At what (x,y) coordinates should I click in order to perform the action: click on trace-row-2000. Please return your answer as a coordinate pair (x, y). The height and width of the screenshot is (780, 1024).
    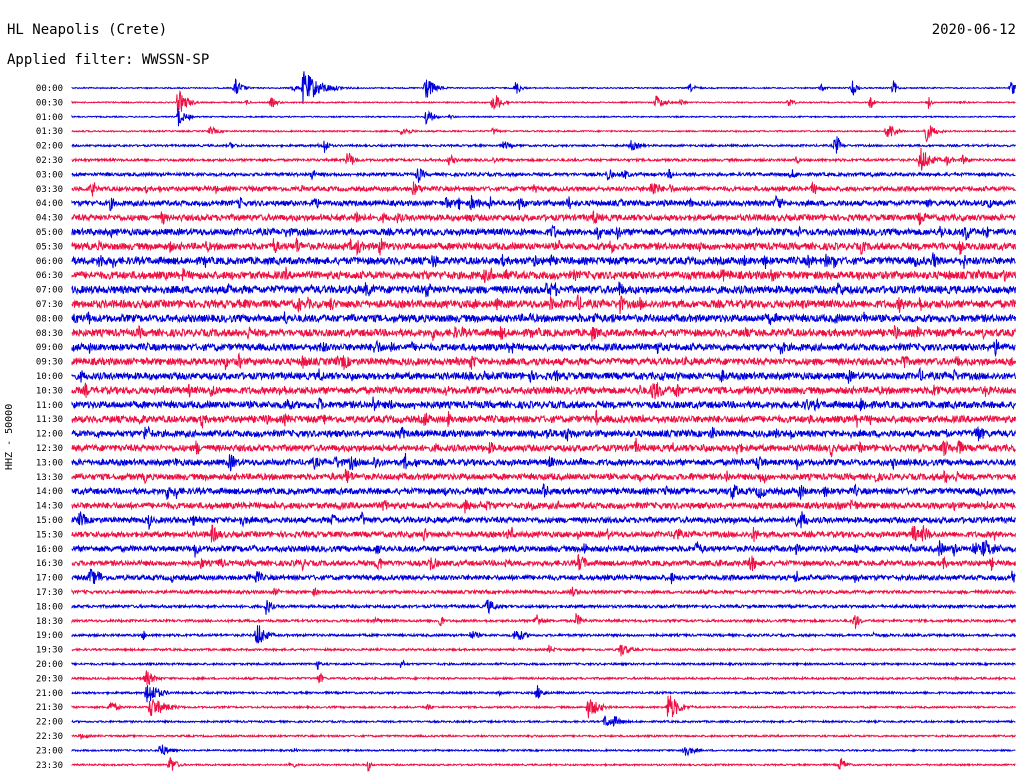
    Looking at the image, I should click on (543, 665).